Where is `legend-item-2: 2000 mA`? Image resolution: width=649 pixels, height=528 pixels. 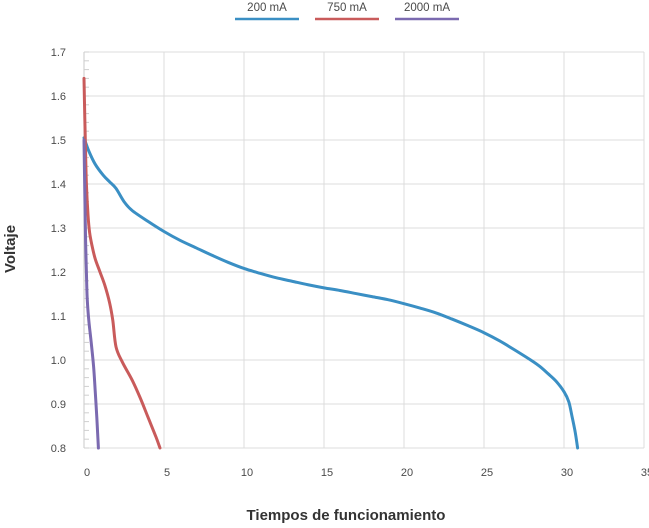
legend-item-2: 2000 mA is located at coordinates (427, 11).